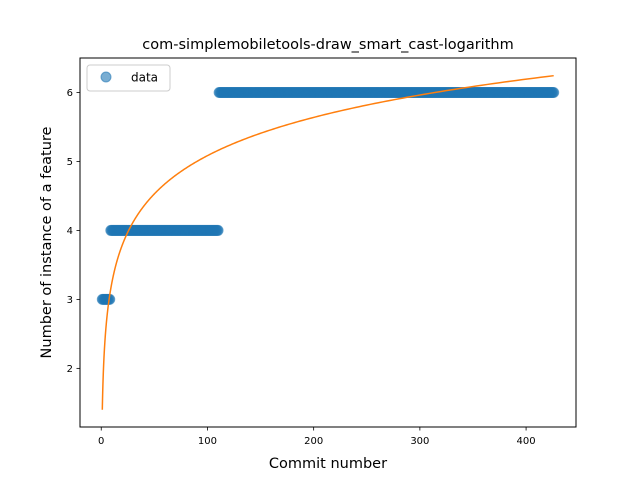 Image resolution: width=640 pixels, height=480 pixels. Describe the element at coordinates (313, 441) in the screenshot. I see `x-tick-label: 200` at that location.